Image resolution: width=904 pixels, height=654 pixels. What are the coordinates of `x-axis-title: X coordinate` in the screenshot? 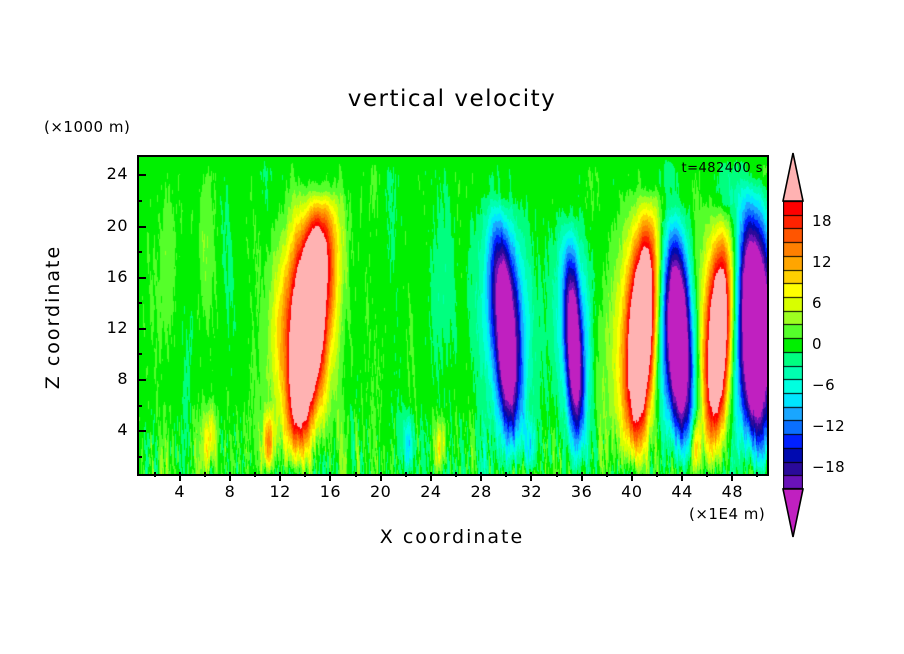 It's located at (452, 537).